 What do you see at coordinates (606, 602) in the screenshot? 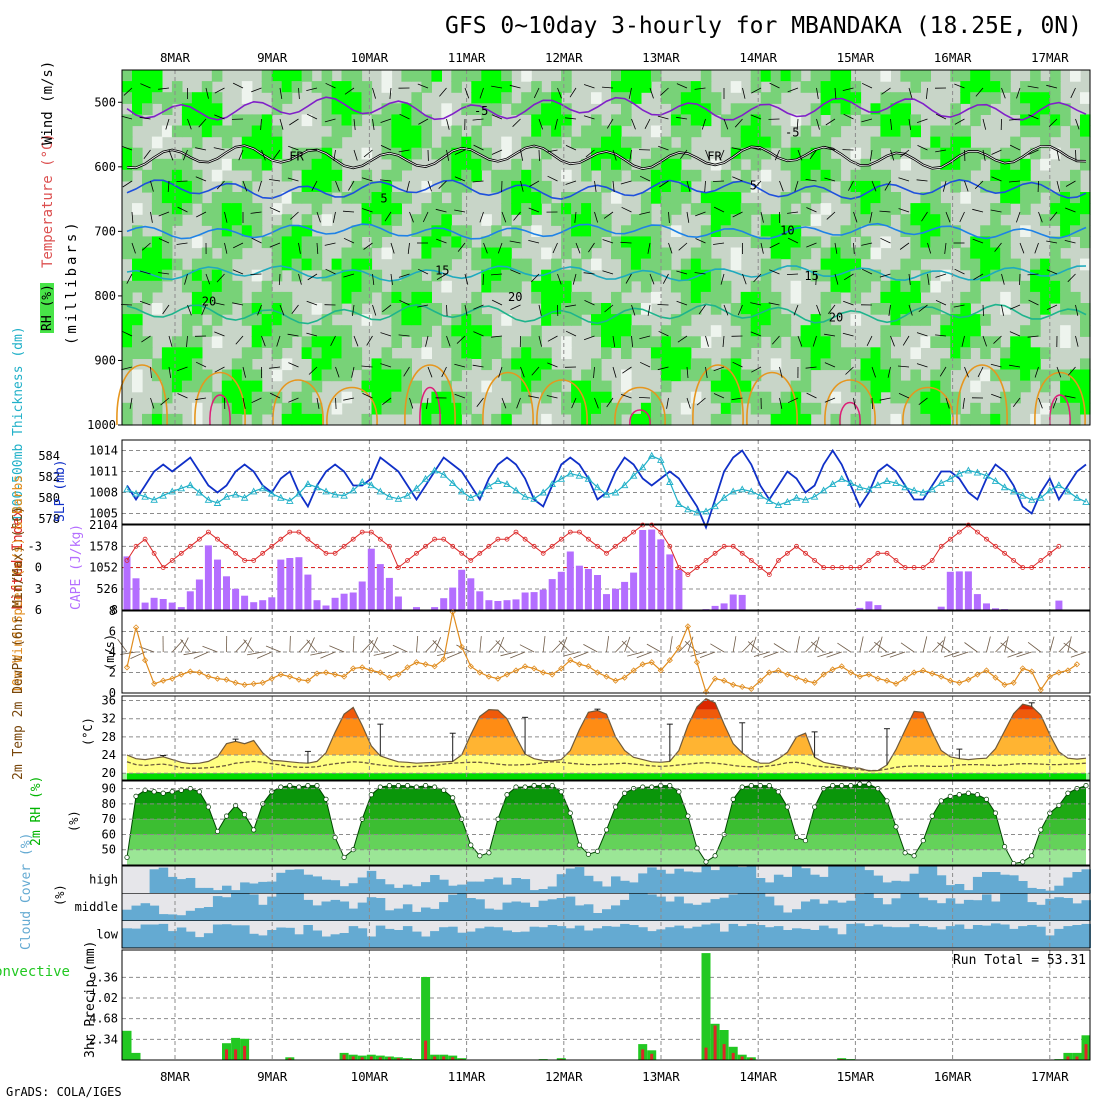
I see `cape-bar` at bounding box center [606, 602].